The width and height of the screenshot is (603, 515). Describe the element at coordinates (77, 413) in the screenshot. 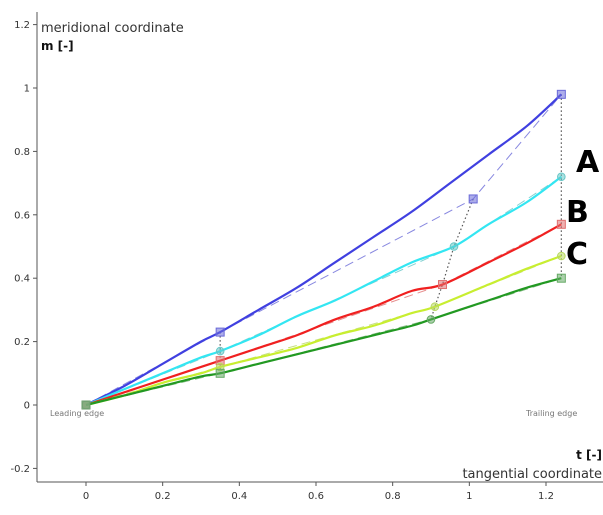

I see `leading-edge-label: Leading edge` at that location.